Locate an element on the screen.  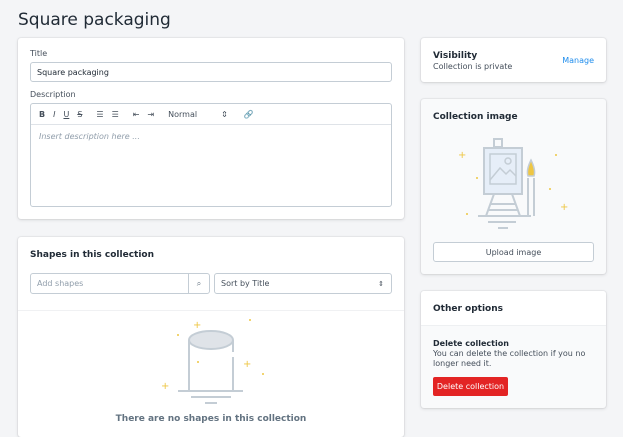
outdent-icon: ⇤ is located at coordinates (136, 114).